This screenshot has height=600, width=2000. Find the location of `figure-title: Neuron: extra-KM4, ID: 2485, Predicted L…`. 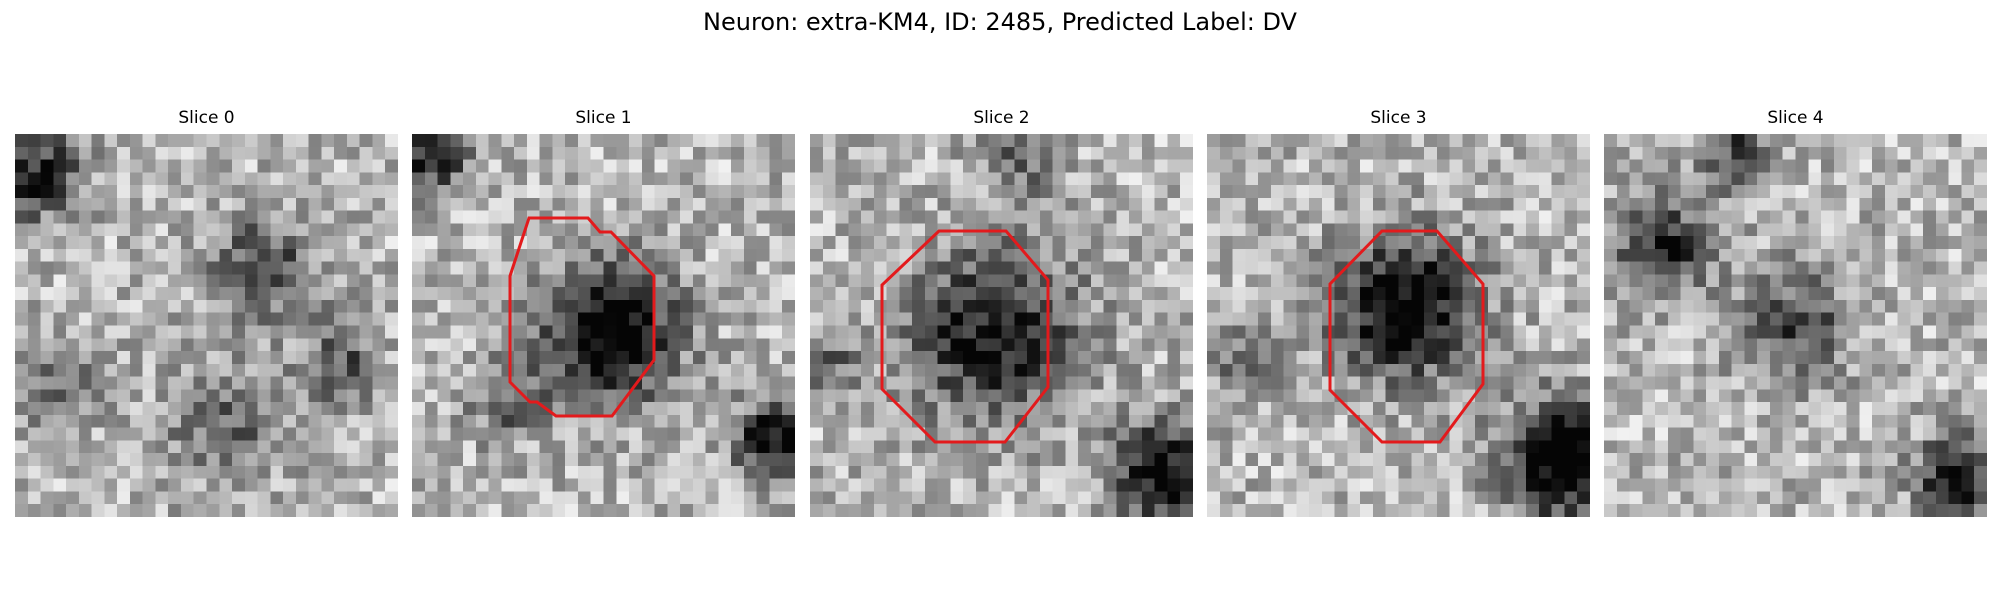

figure-title: Neuron: extra-KM4, ID: 2485, Predicted L… is located at coordinates (1000, 22).